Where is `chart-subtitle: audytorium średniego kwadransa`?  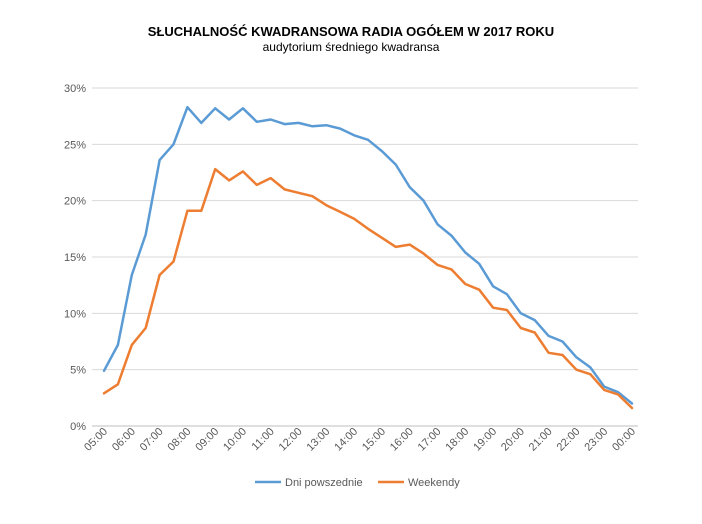 chart-subtitle: audytorium średniego kwadransa is located at coordinates (351, 47).